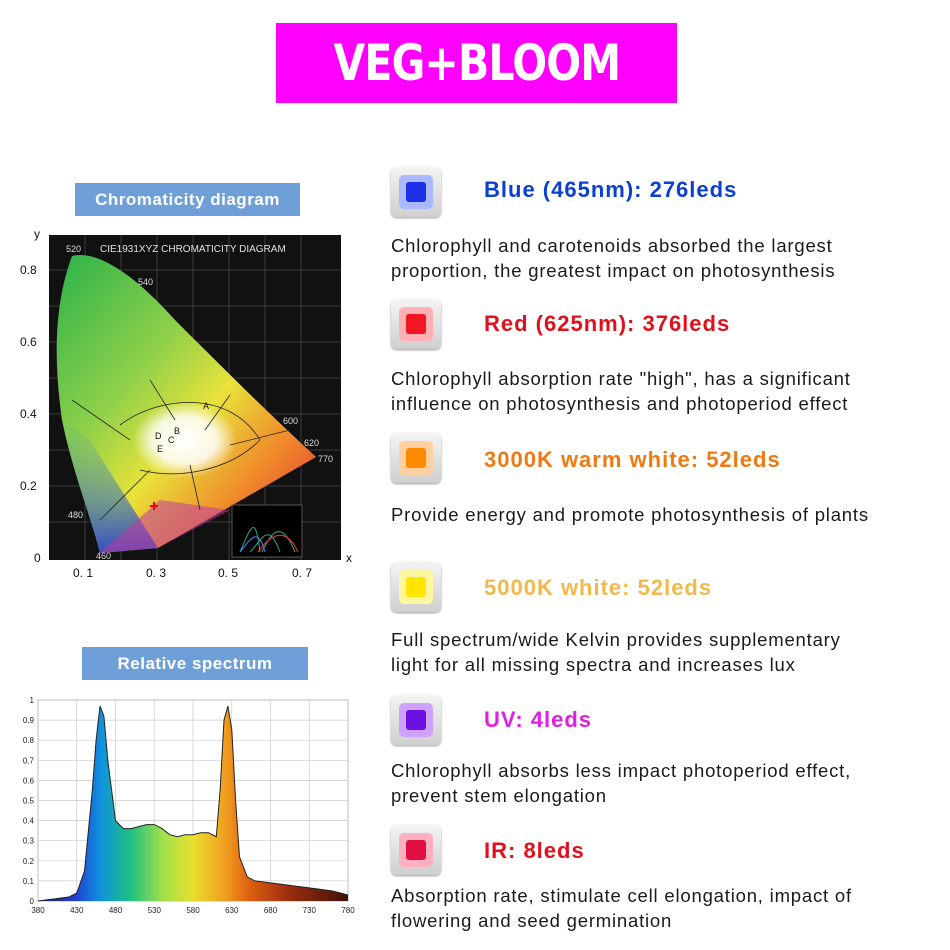 This screenshot has height=950, width=950. What do you see at coordinates (145, 282) in the screenshot?
I see `svg-text: 540` at bounding box center [145, 282].